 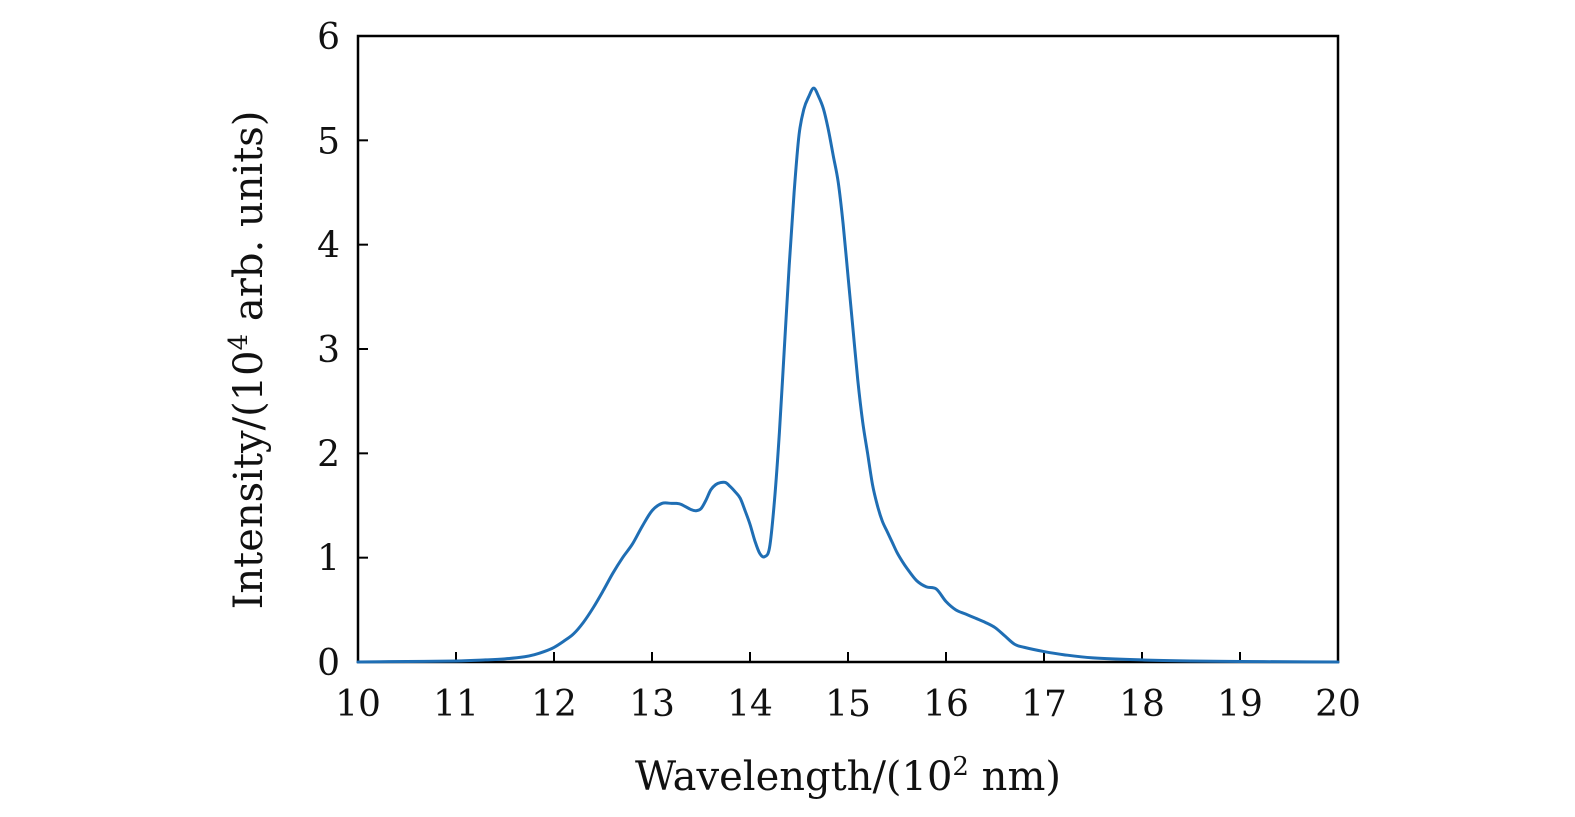 What do you see at coordinates (248, 360) in the screenshot?
I see `y-axis-title: Intensity/(104 arb. units)` at bounding box center [248, 360].